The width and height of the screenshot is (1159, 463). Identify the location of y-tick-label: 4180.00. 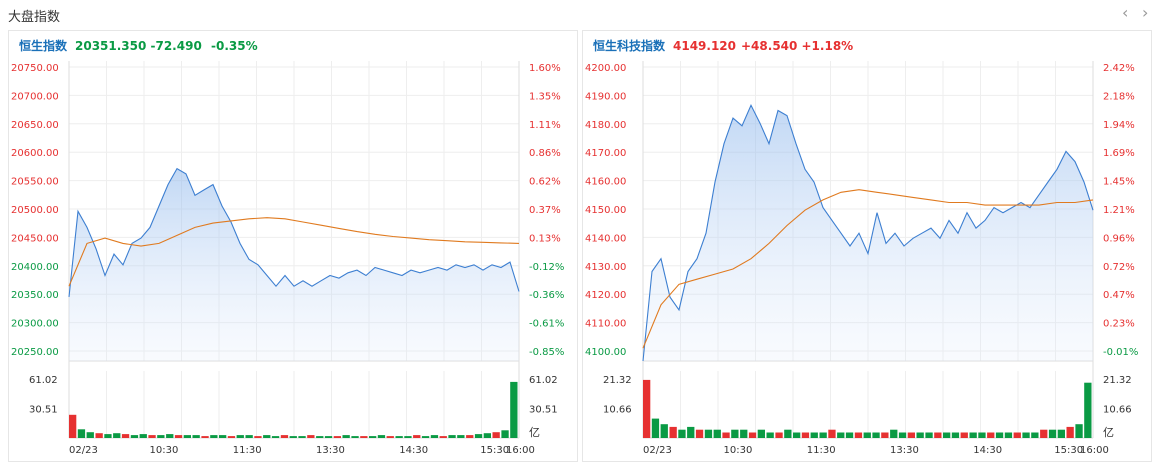
(605, 125).